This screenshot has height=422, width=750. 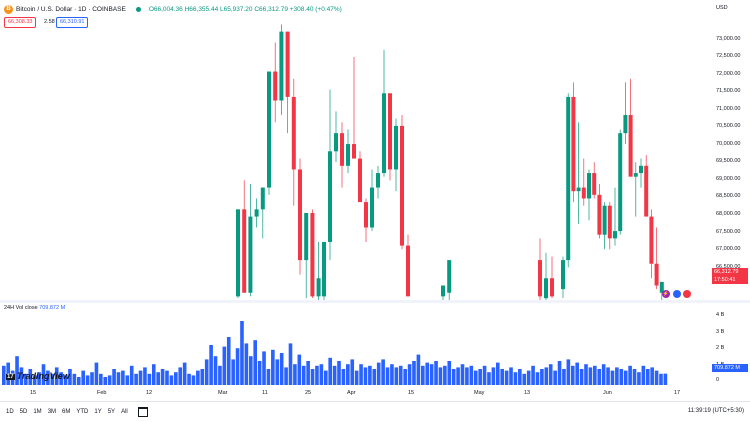 I want to click on symbol-title: Bitcoin / U.S. Dollar · 1D · COINBASE, so click(x=71, y=9).